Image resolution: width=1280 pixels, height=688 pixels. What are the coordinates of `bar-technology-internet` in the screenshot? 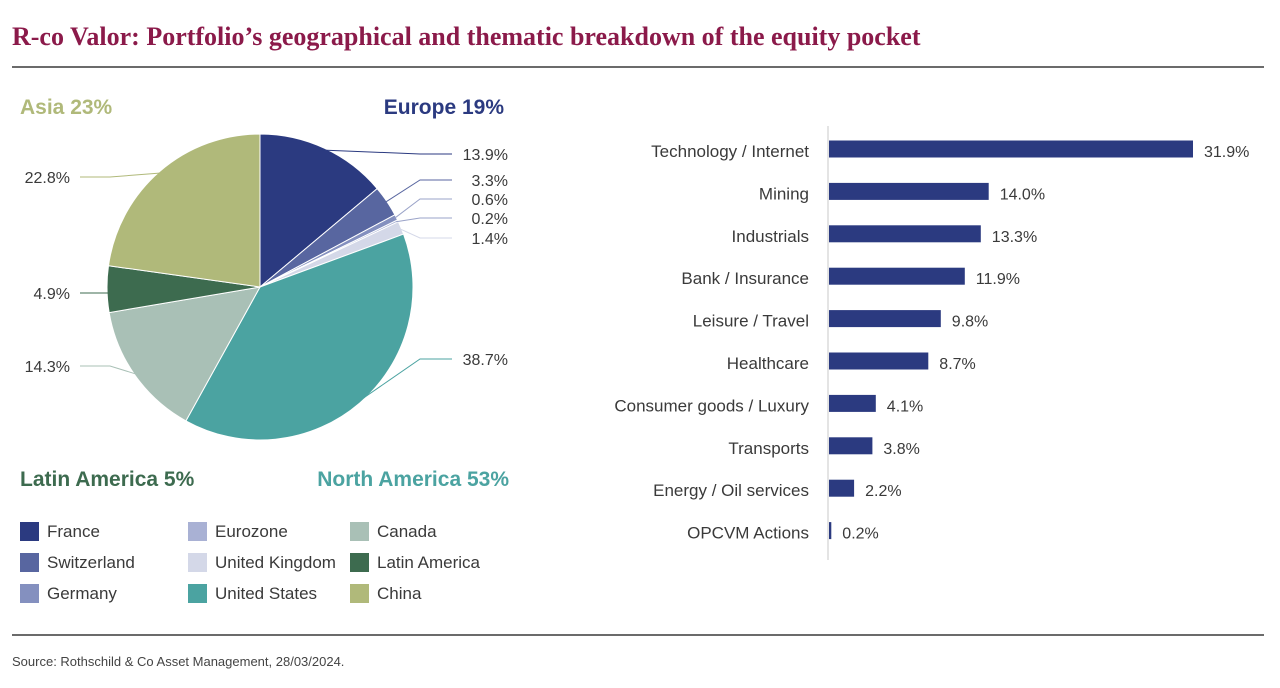 It's located at (1011, 149).